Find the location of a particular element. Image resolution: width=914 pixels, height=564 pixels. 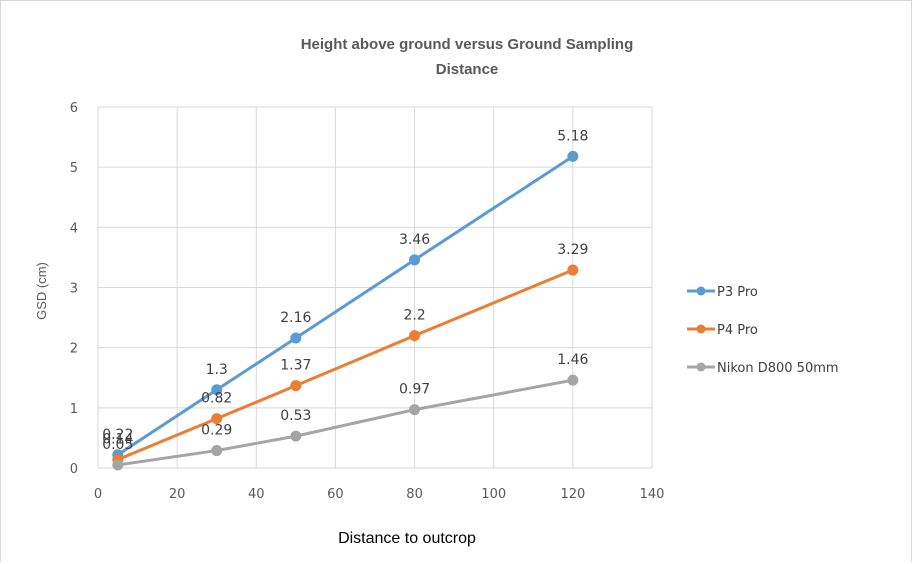

legend: P3 Pro P4 Pro Nikon D800 50mm is located at coordinates (763, 330).